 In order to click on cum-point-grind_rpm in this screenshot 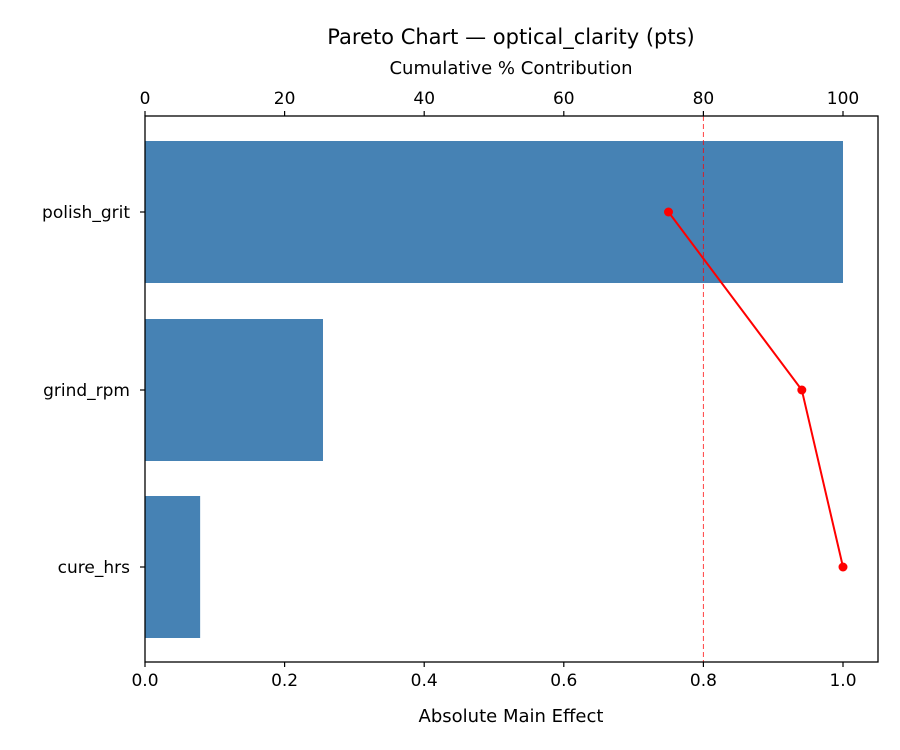, I will do `click(802, 390)`.